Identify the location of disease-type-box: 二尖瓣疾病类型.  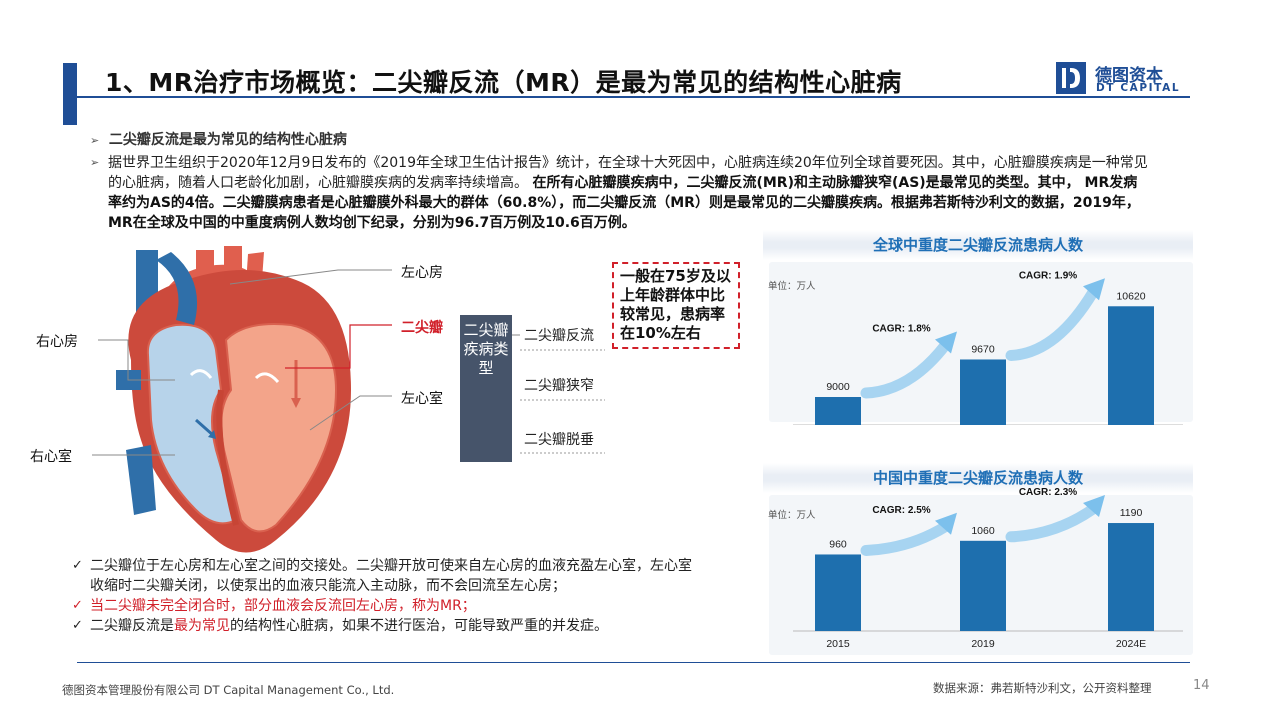
(486, 388).